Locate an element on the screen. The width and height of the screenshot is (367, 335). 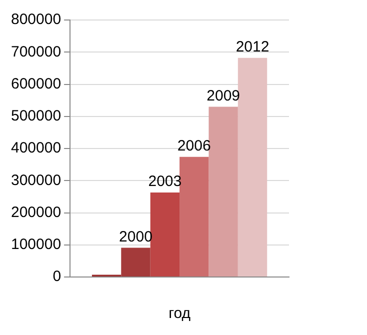
y-tick-label: 500000 is located at coordinates (36, 116).